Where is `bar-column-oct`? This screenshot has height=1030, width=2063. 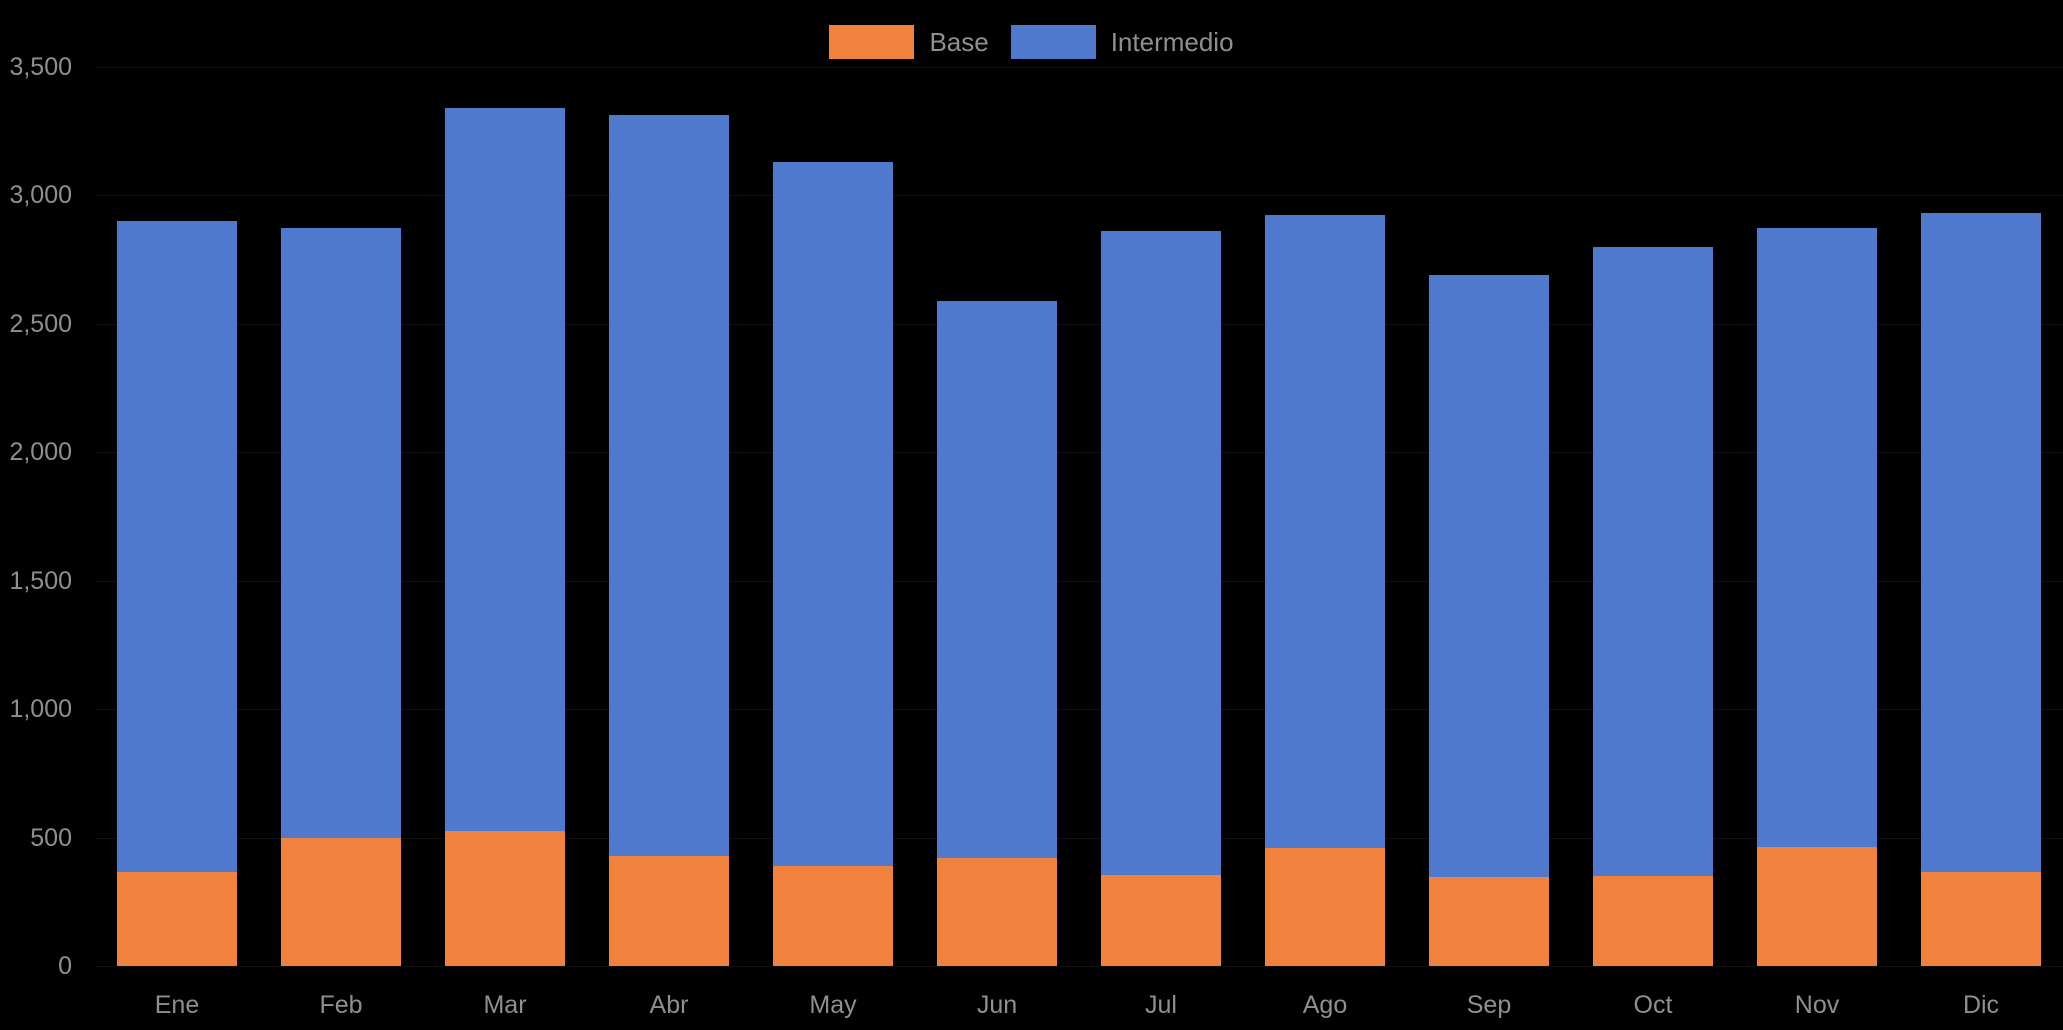
bar-column-oct is located at coordinates (1653, 516).